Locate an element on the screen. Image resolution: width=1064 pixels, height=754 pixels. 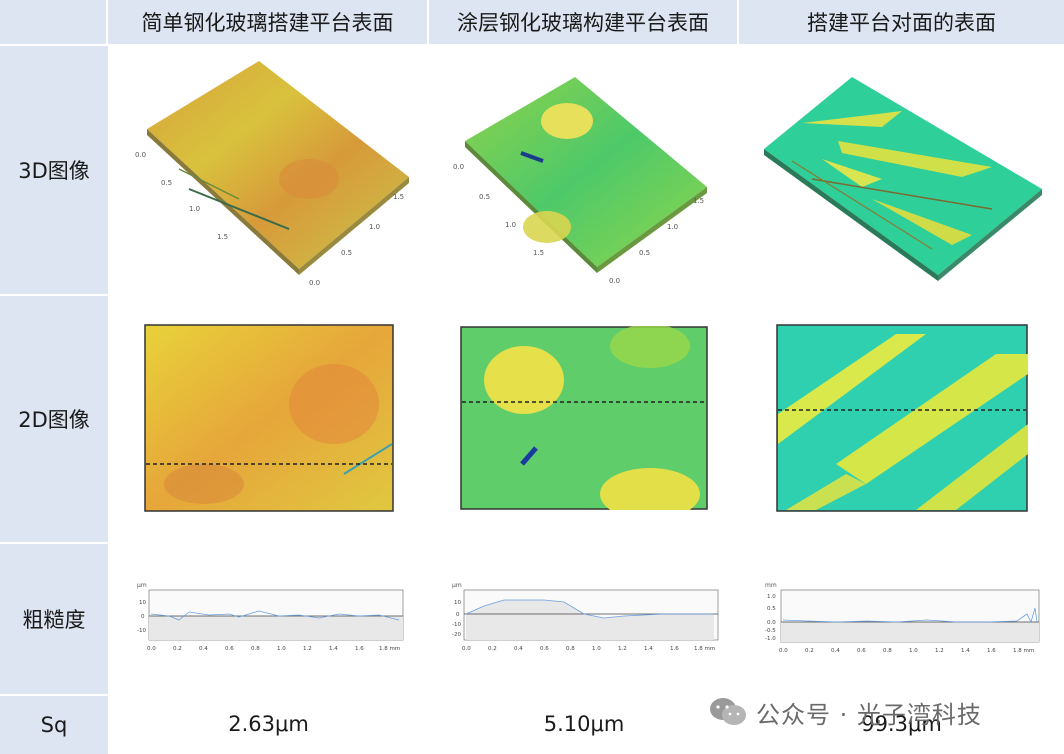
profile-unit: mm is located at coordinates (771, 585).